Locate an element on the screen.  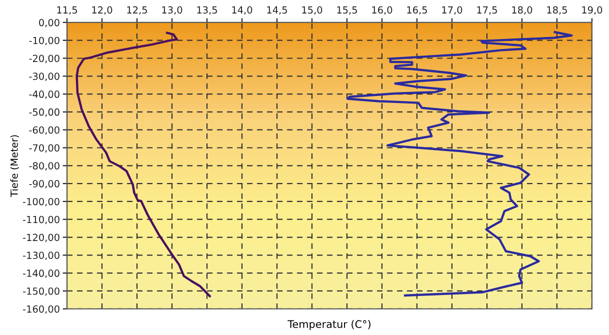
x-tick-label: 12,0 is located at coordinates (102, 10).